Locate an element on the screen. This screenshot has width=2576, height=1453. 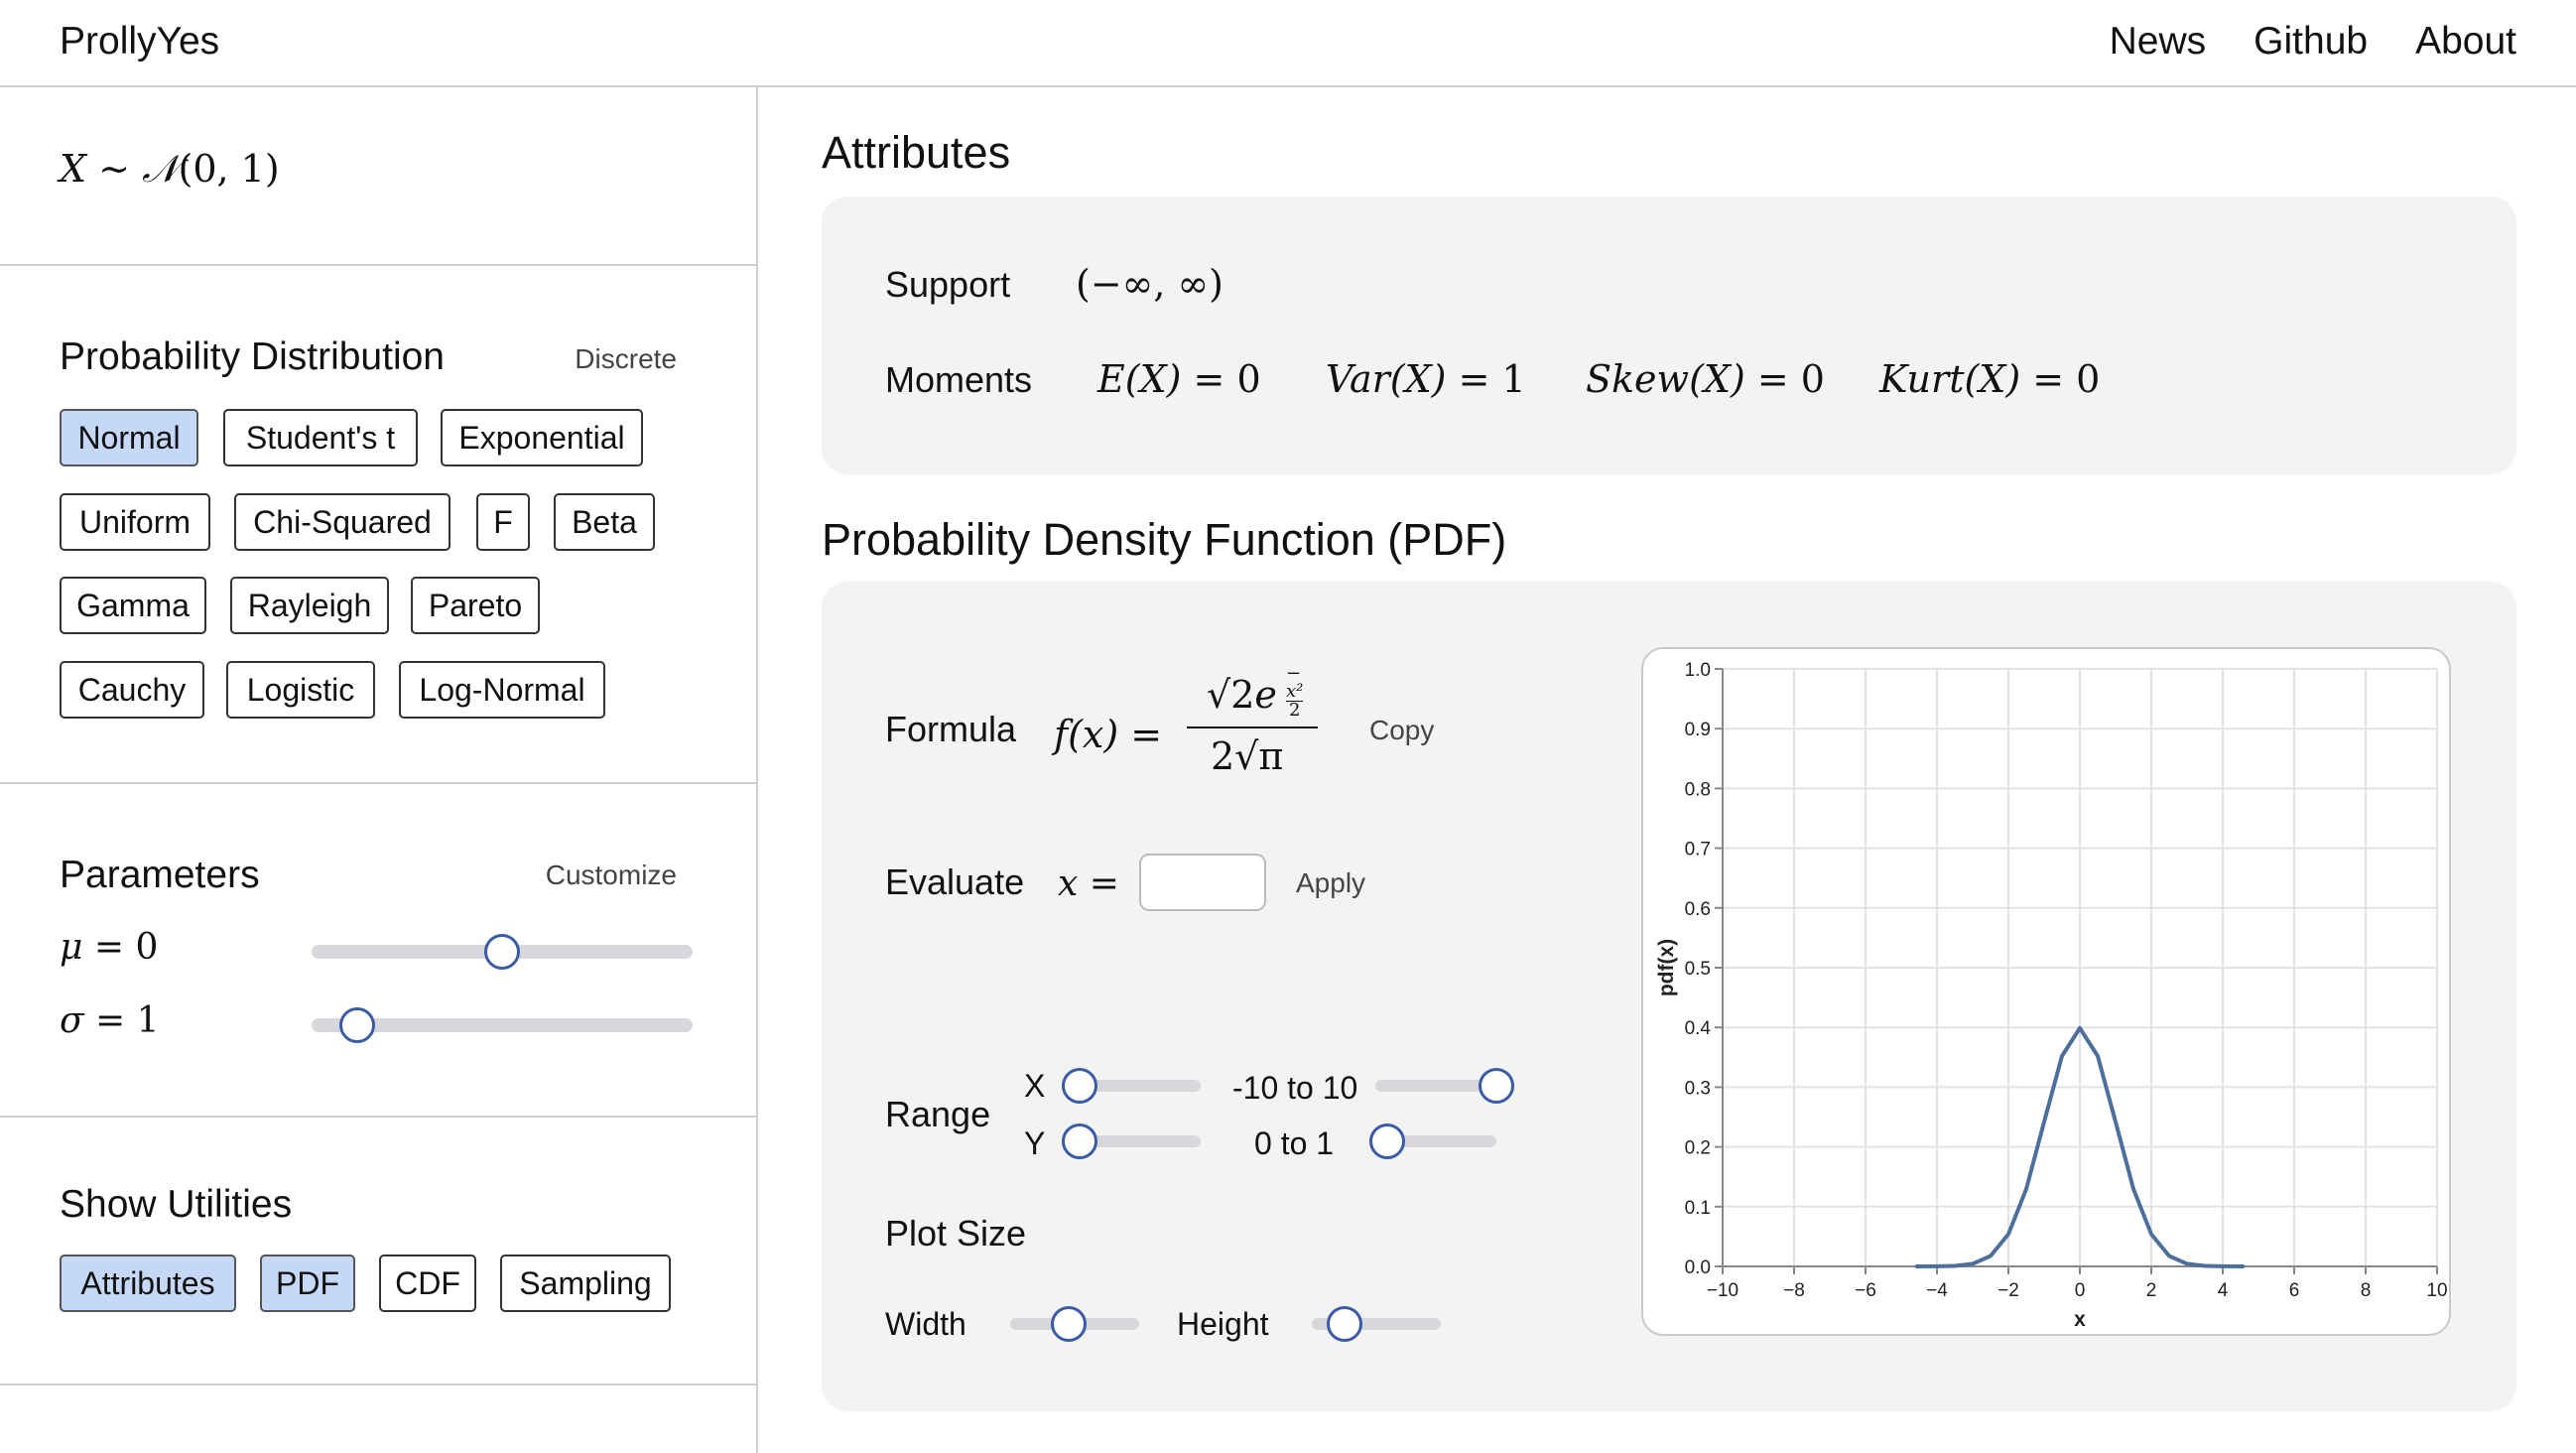
nav-links: News Github About is located at coordinates (2313, 42).